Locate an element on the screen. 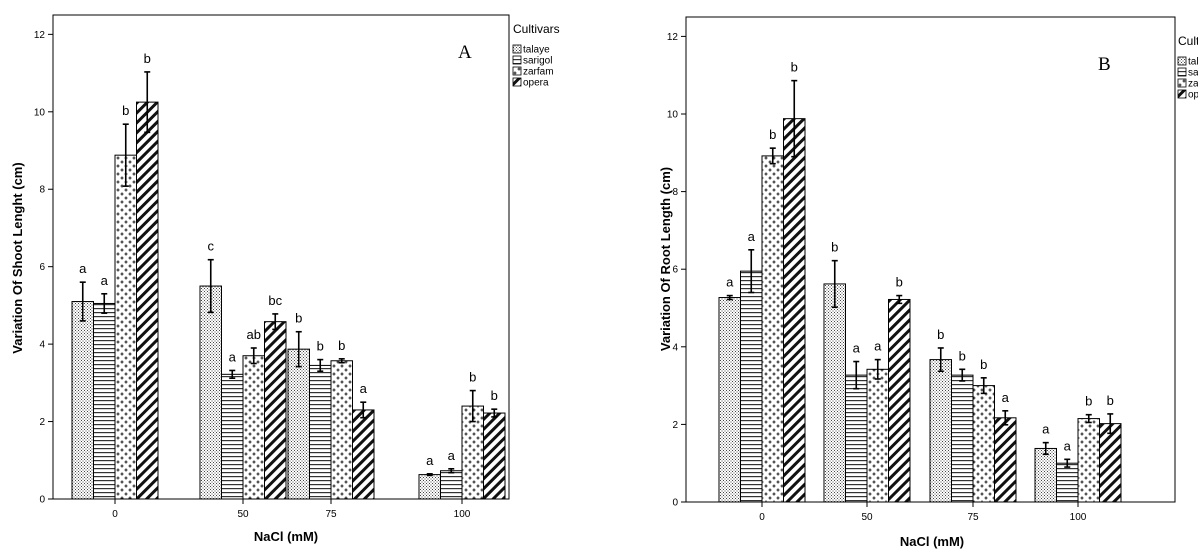 The image size is (1198, 551). legend-item-zarfam: zarfam is located at coordinates (1187, 84).